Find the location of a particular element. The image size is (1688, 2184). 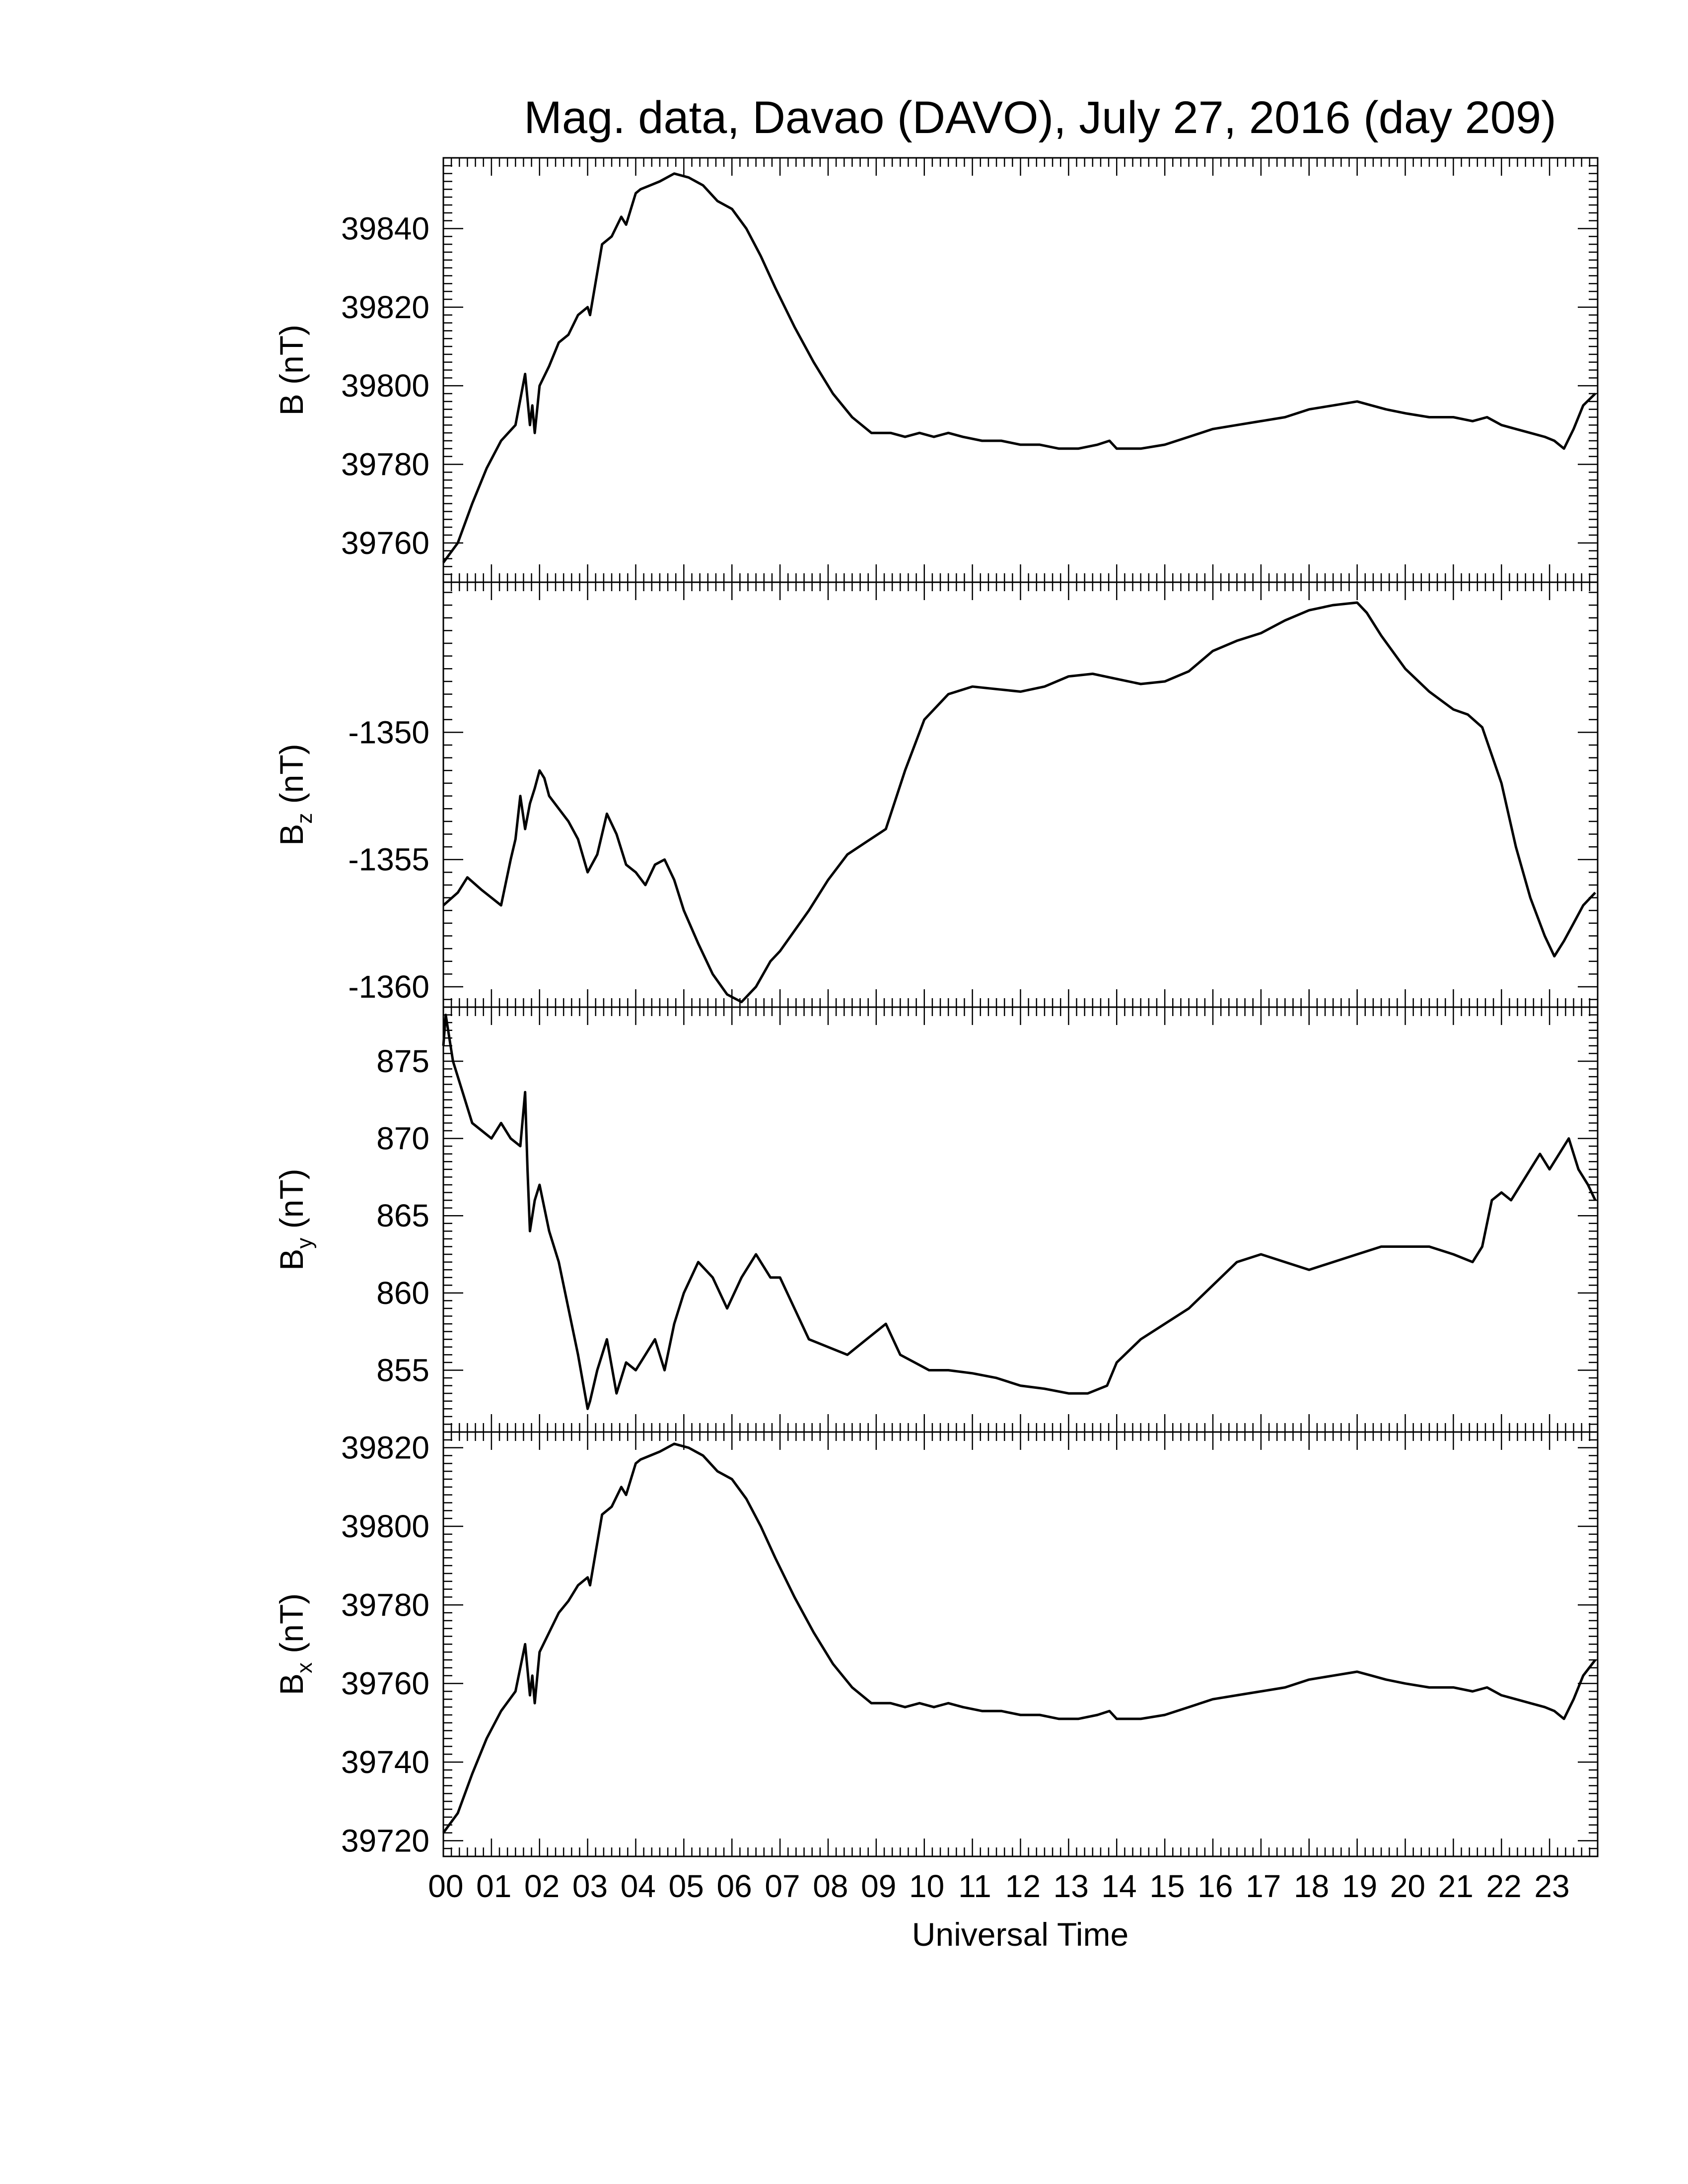

x-tick-label: 03 is located at coordinates (590, 1886).